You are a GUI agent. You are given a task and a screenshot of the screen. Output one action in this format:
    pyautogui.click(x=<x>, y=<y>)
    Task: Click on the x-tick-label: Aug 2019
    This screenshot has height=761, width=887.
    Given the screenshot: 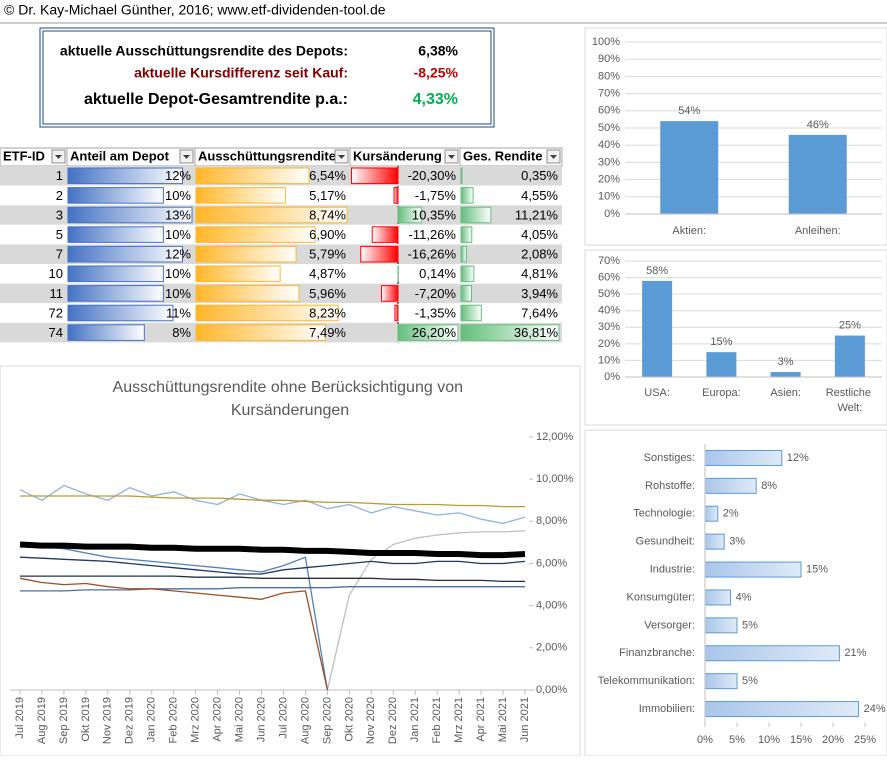 What is the action you would take?
    pyautogui.click(x=42, y=720)
    